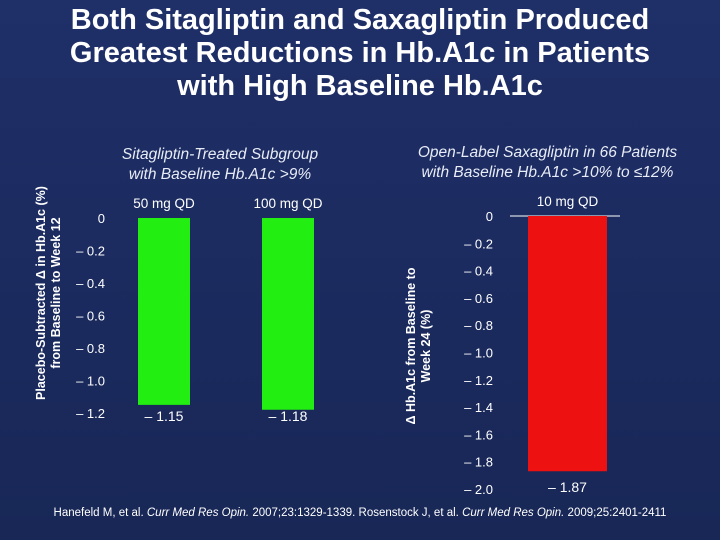 This screenshot has width=720, height=540. Describe the element at coordinates (164, 203) in the screenshot. I see `left-category-label: 50 mg QD` at that location.